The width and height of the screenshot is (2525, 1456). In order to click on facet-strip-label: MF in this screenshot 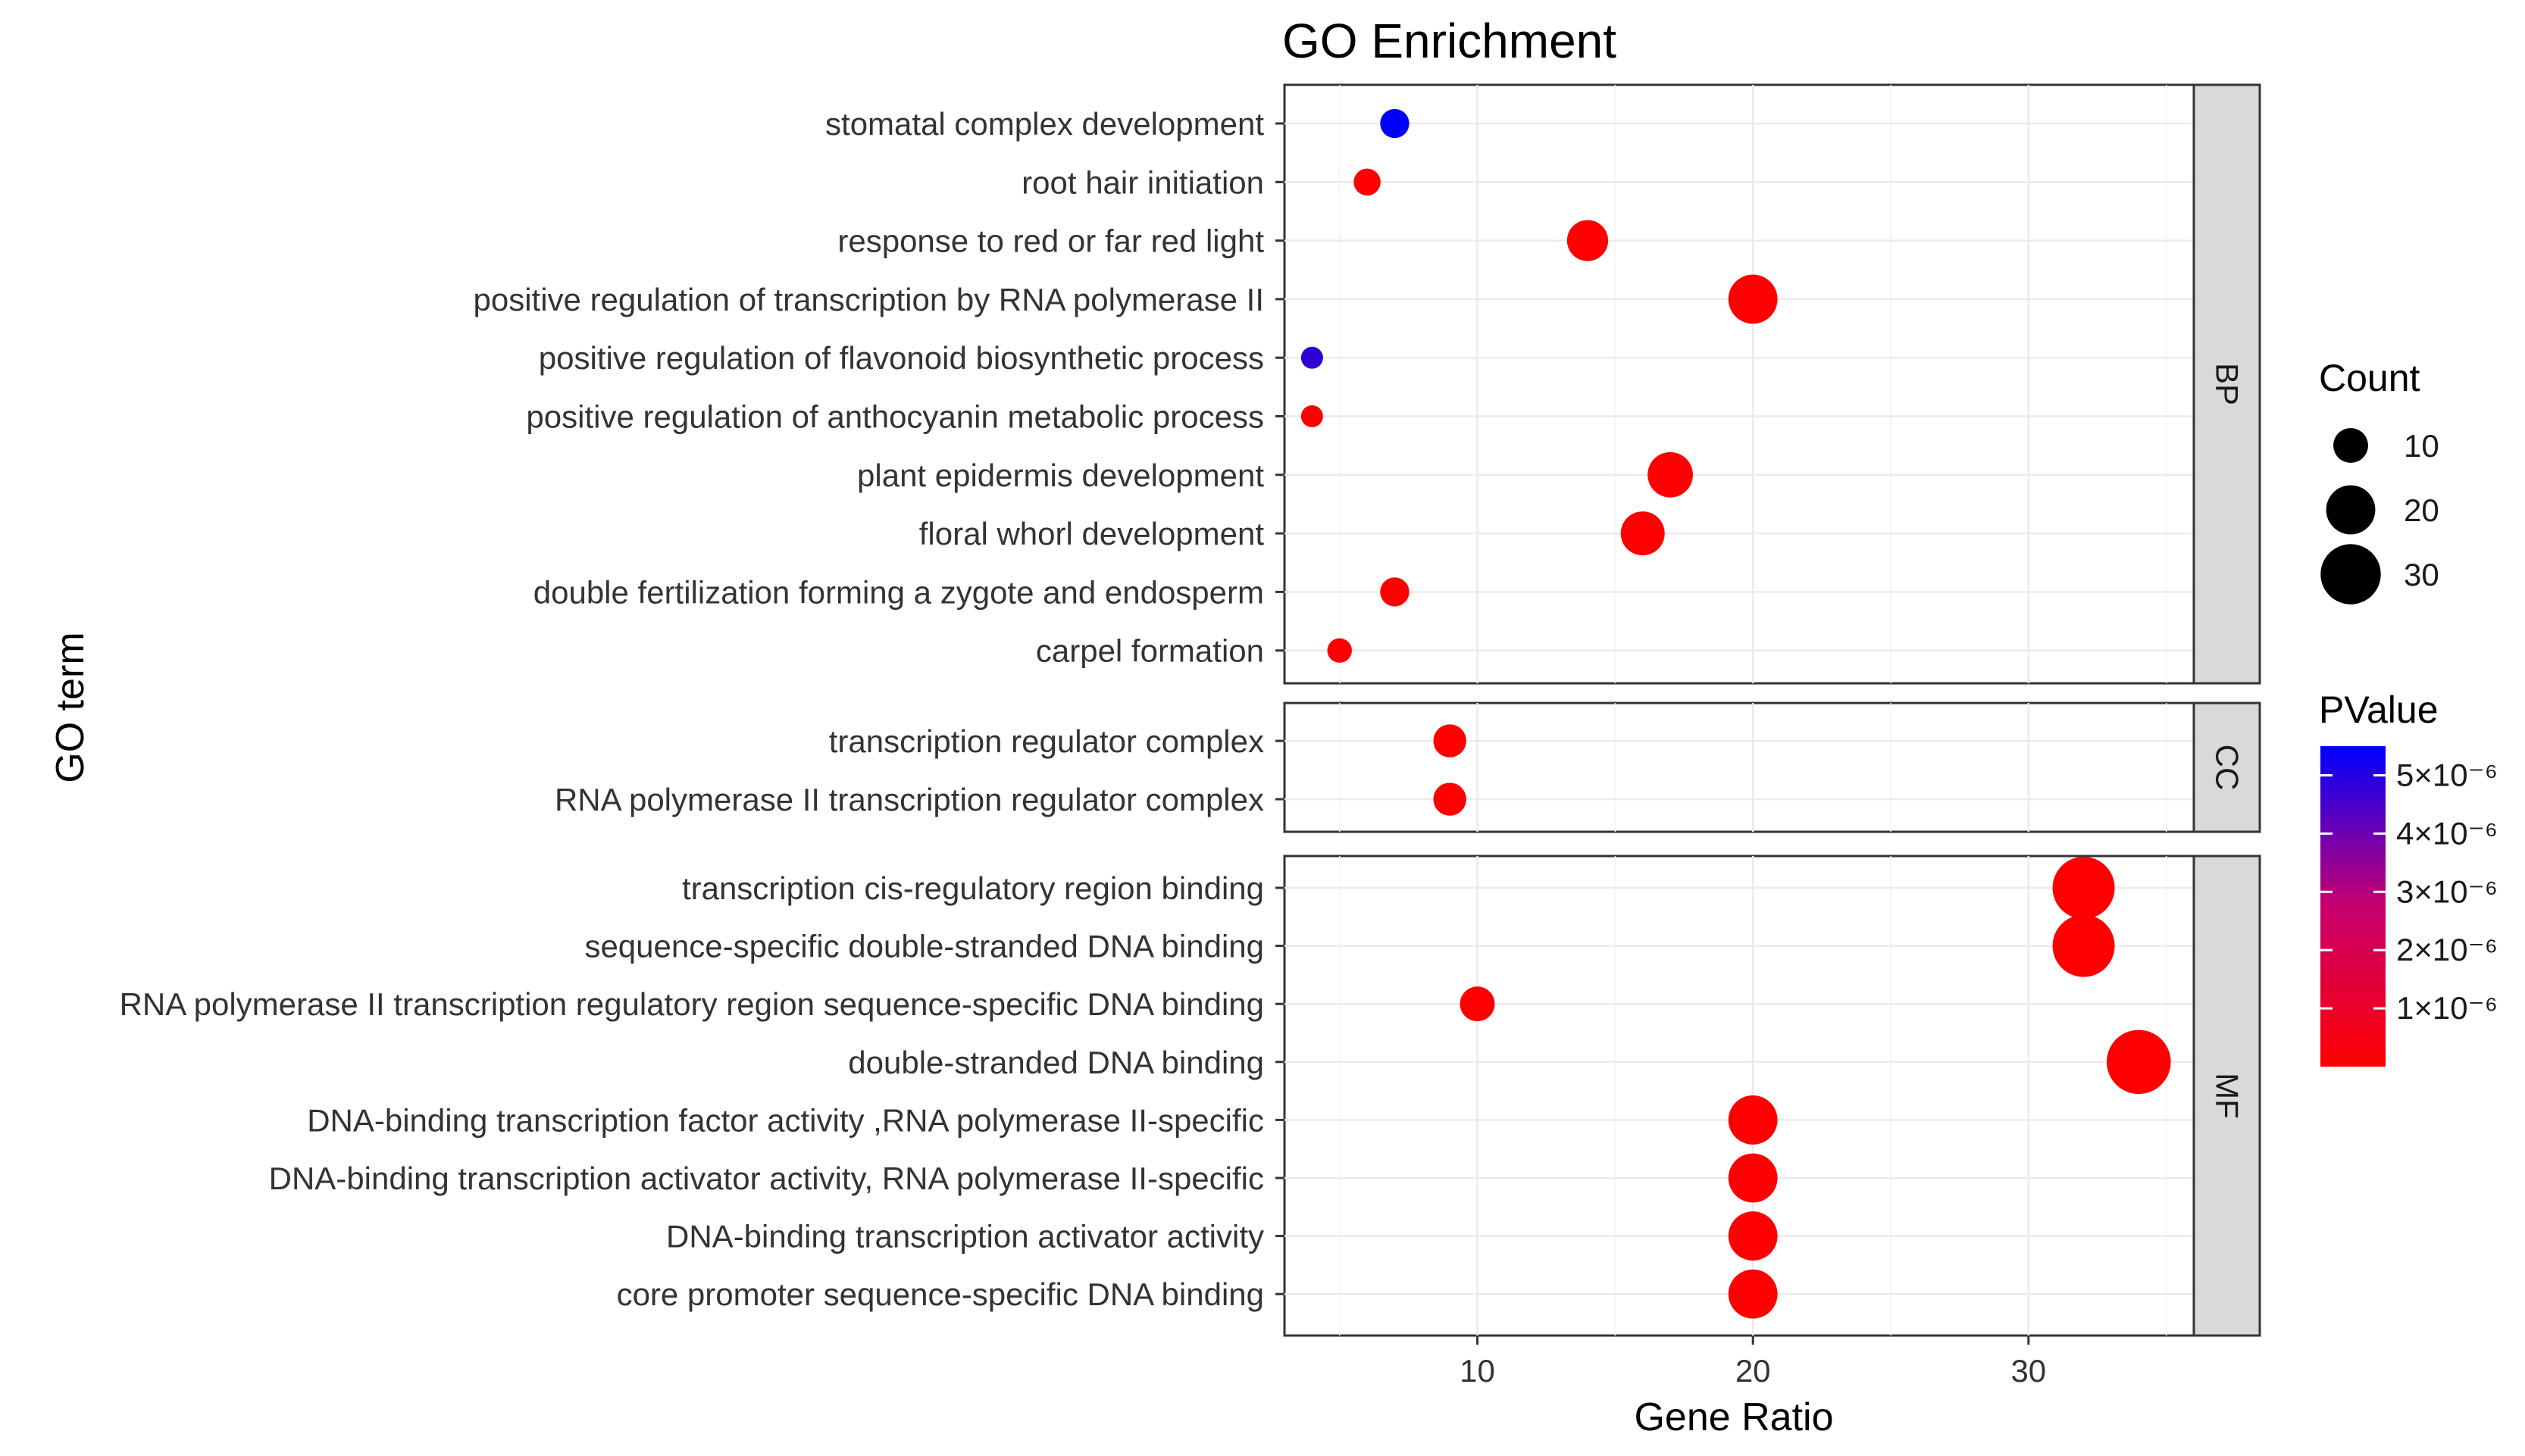, I will do `click(2227, 1096)`.